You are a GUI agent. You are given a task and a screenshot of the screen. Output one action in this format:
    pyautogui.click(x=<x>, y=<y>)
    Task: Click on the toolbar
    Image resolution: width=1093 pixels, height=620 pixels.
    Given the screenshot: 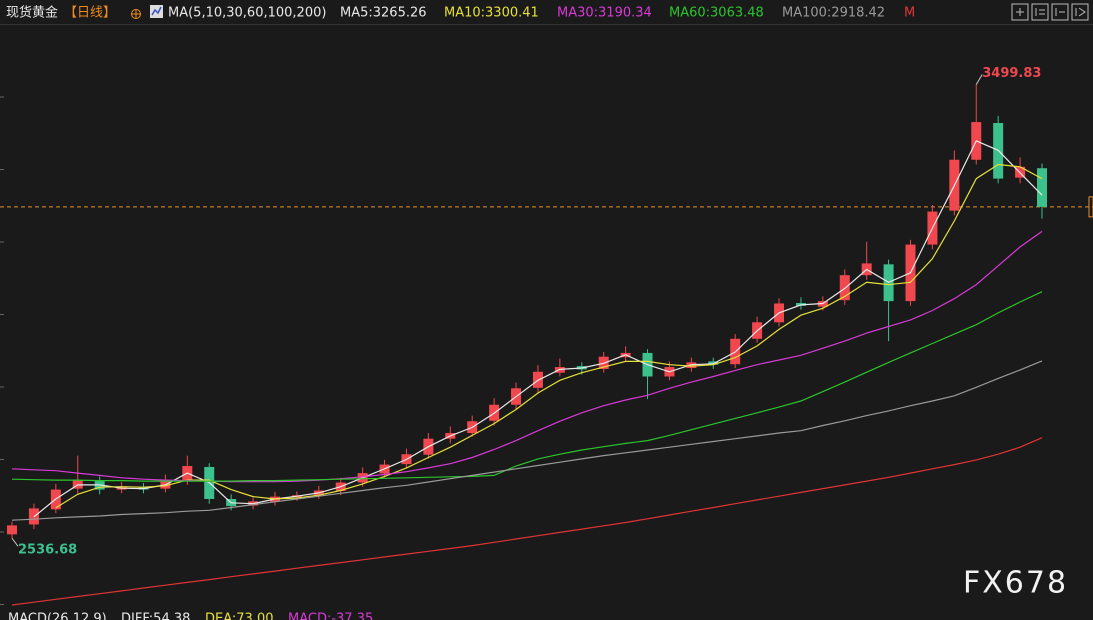 What is the action you would take?
    pyautogui.click(x=1050, y=12)
    